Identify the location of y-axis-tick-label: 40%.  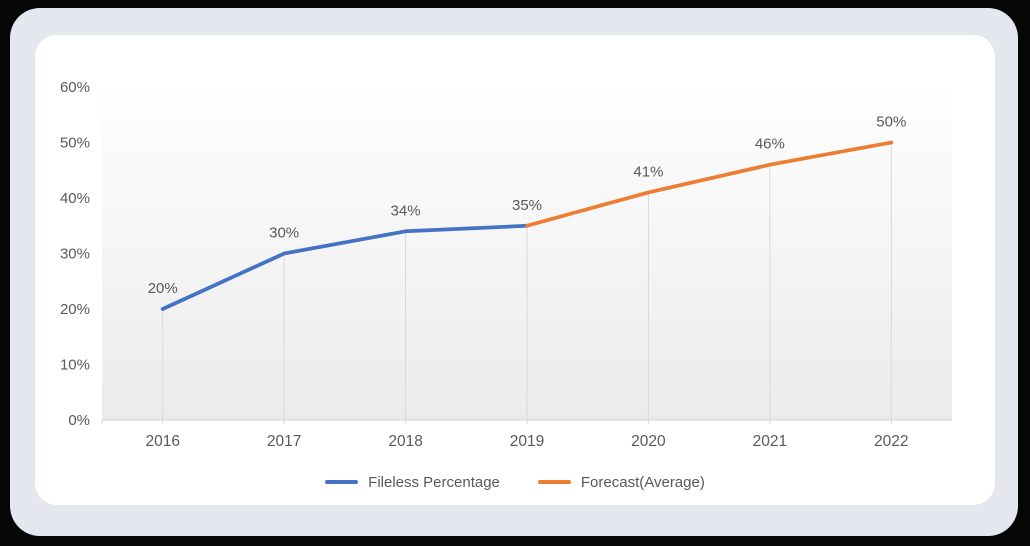
(75, 198).